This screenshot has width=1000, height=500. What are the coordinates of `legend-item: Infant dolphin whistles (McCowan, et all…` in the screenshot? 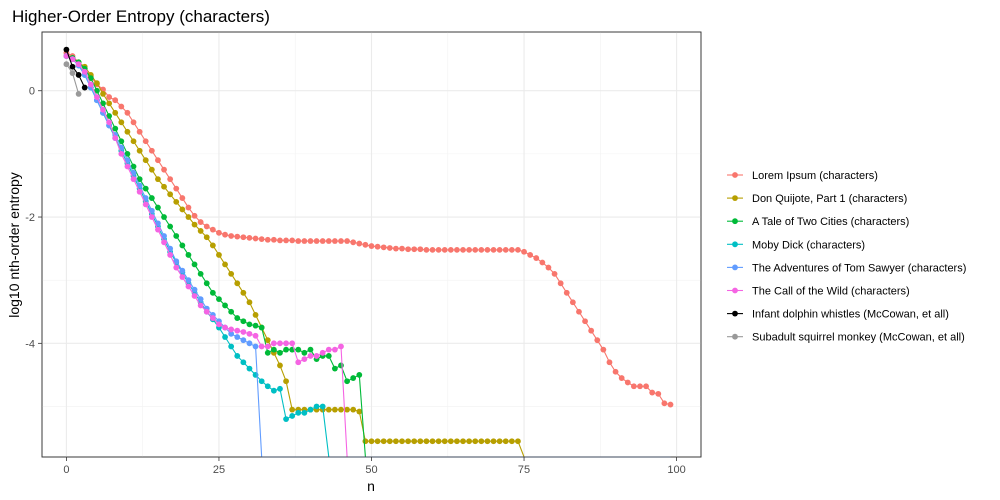 It's located at (838, 315).